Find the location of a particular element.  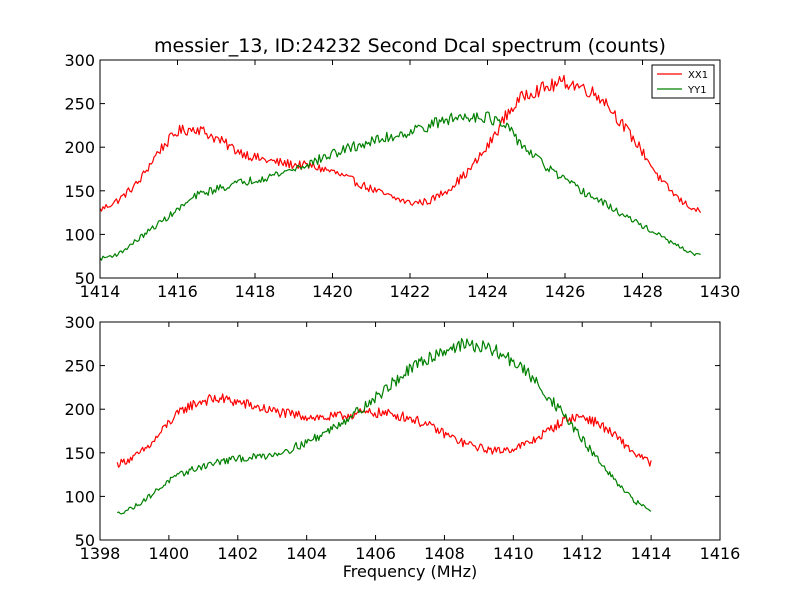

x-tick-label: 1430 is located at coordinates (720, 291).